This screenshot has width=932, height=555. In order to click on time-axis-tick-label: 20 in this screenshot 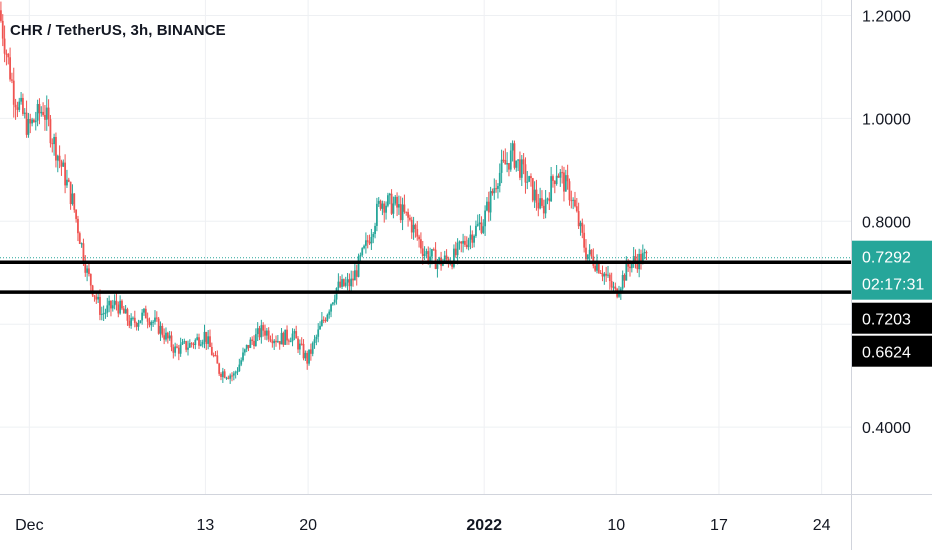, I will do `click(308, 525)`.